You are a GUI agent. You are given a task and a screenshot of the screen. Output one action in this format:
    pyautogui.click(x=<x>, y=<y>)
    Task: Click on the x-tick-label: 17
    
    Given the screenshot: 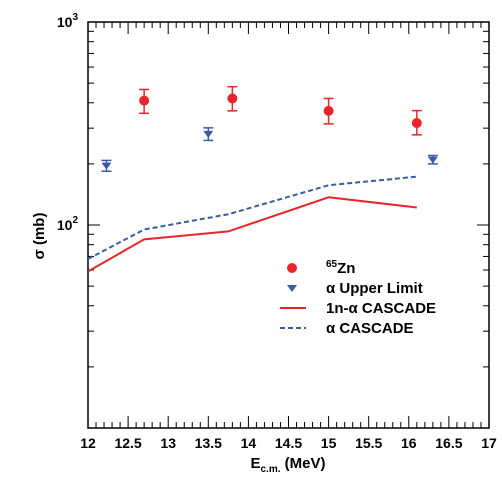 What is the action you would take?
    pyautogui.click(x=489, y=443)
    